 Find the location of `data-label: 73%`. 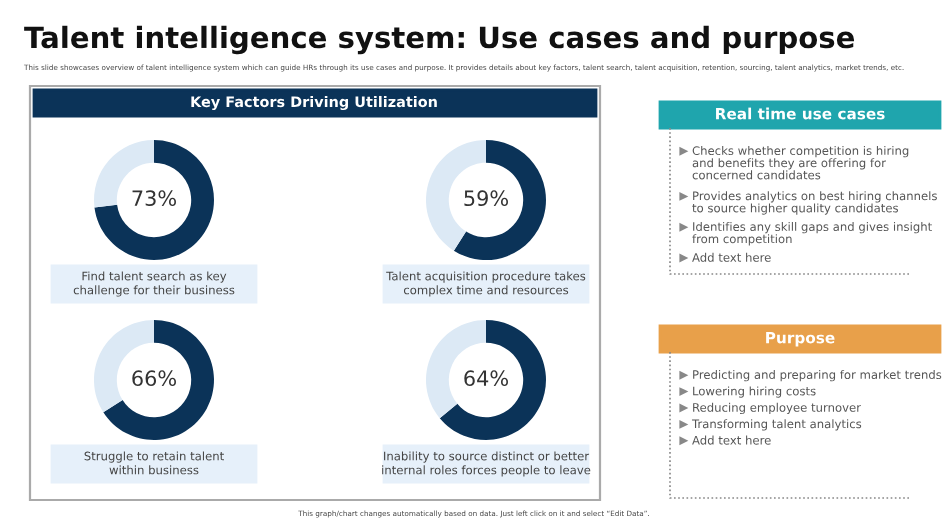

data-label: 73% is located at coordinates (154, 198).